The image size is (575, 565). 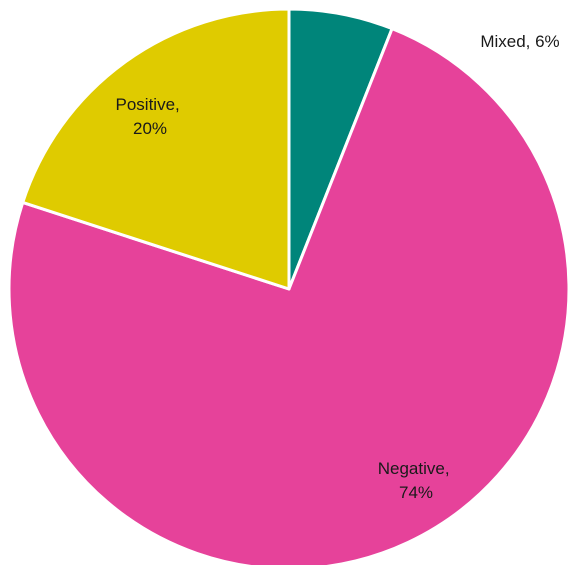 What do you see at coordinates (150, 116) in the screenshot?
I see `slice-label-positive: Positive, 20%` at bounding box center [150, 116].